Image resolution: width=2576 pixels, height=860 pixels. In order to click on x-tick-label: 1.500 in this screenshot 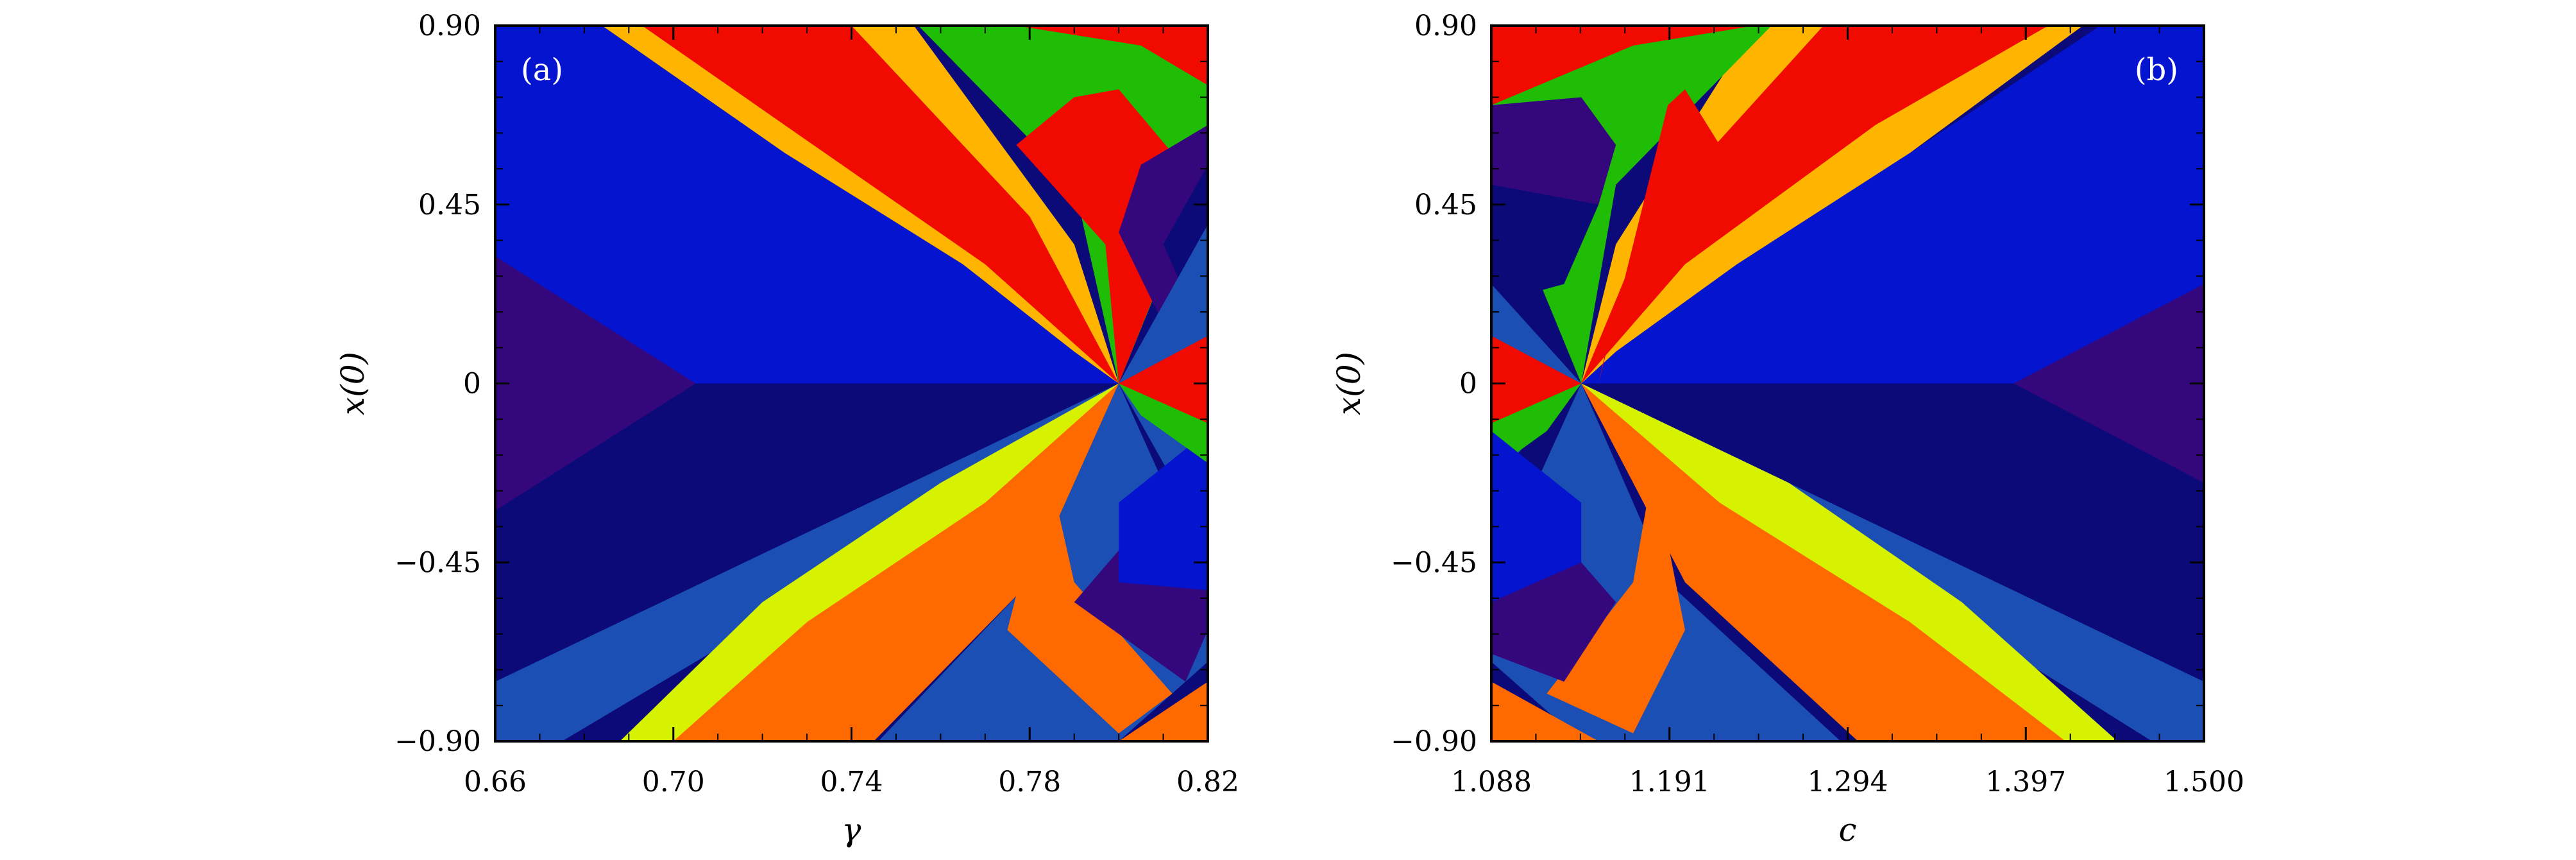, I will do `click(2204, 782)`.